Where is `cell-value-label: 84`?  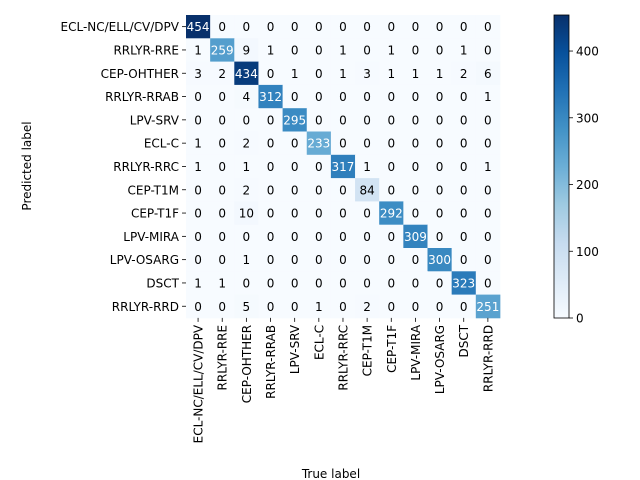
cell-value-label: 84 is located at coordinates (366, 190).